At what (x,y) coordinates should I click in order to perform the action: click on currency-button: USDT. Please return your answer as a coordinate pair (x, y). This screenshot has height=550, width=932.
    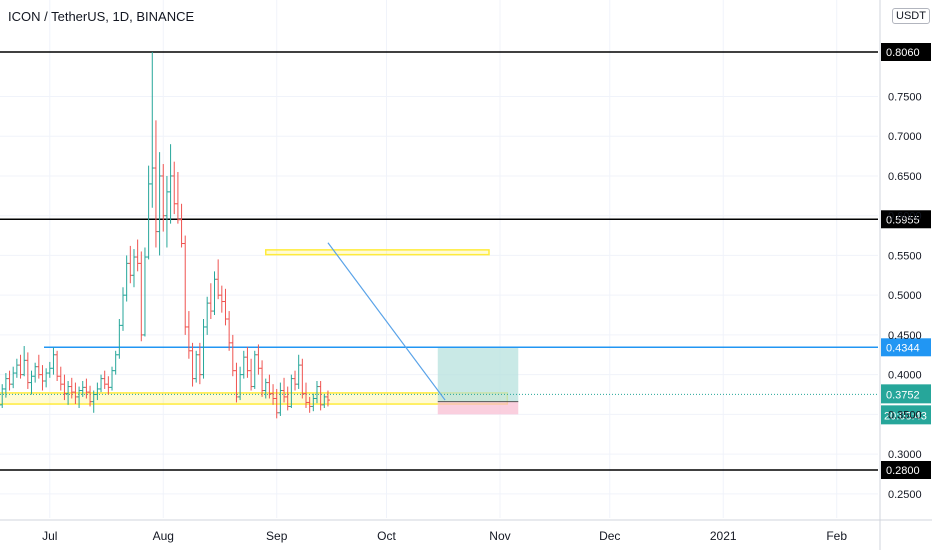
    Looking at the image, I should click on (911, 16).